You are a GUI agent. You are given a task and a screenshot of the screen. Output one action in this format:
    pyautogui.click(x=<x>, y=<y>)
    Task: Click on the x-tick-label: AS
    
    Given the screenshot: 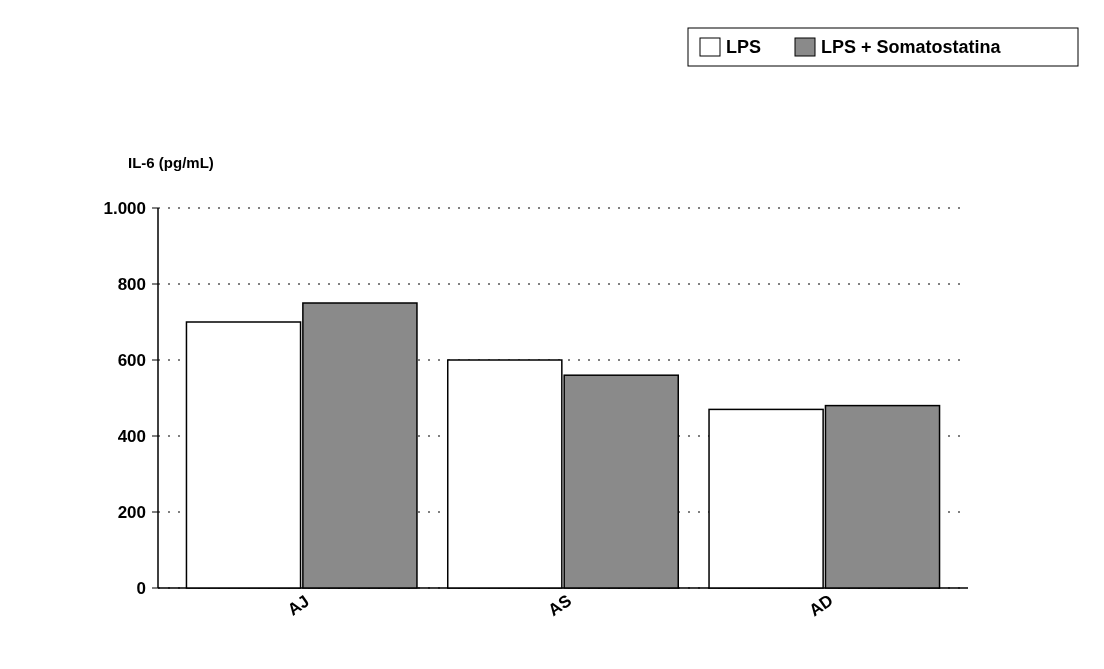 What is the action you would take?
    pyautogui.click(x=559, y=605)
    